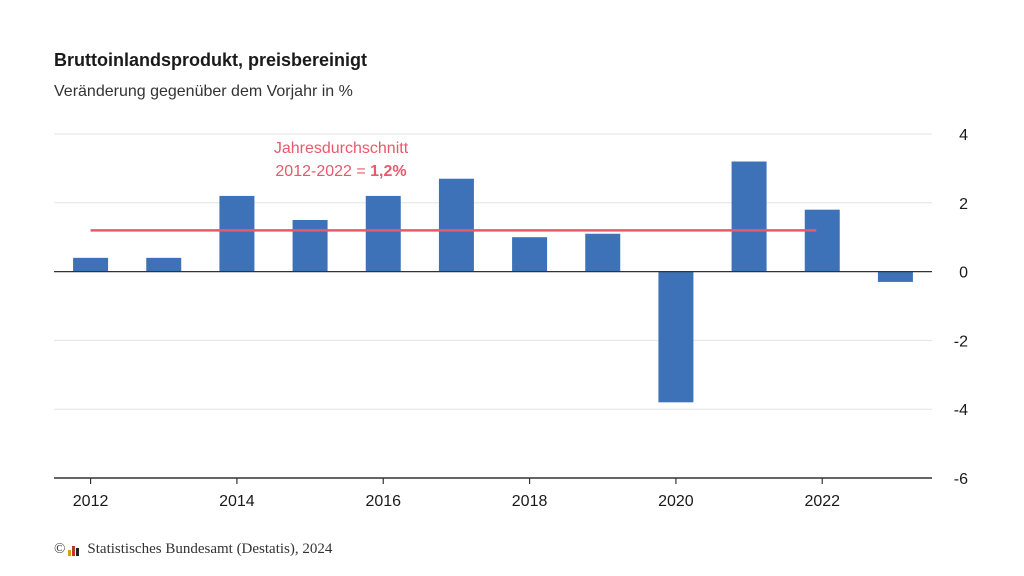  Describe the element at coordinates (322, 171) in the screenshot. I see `average-label-prefix: 2012-2022 =` at that location.